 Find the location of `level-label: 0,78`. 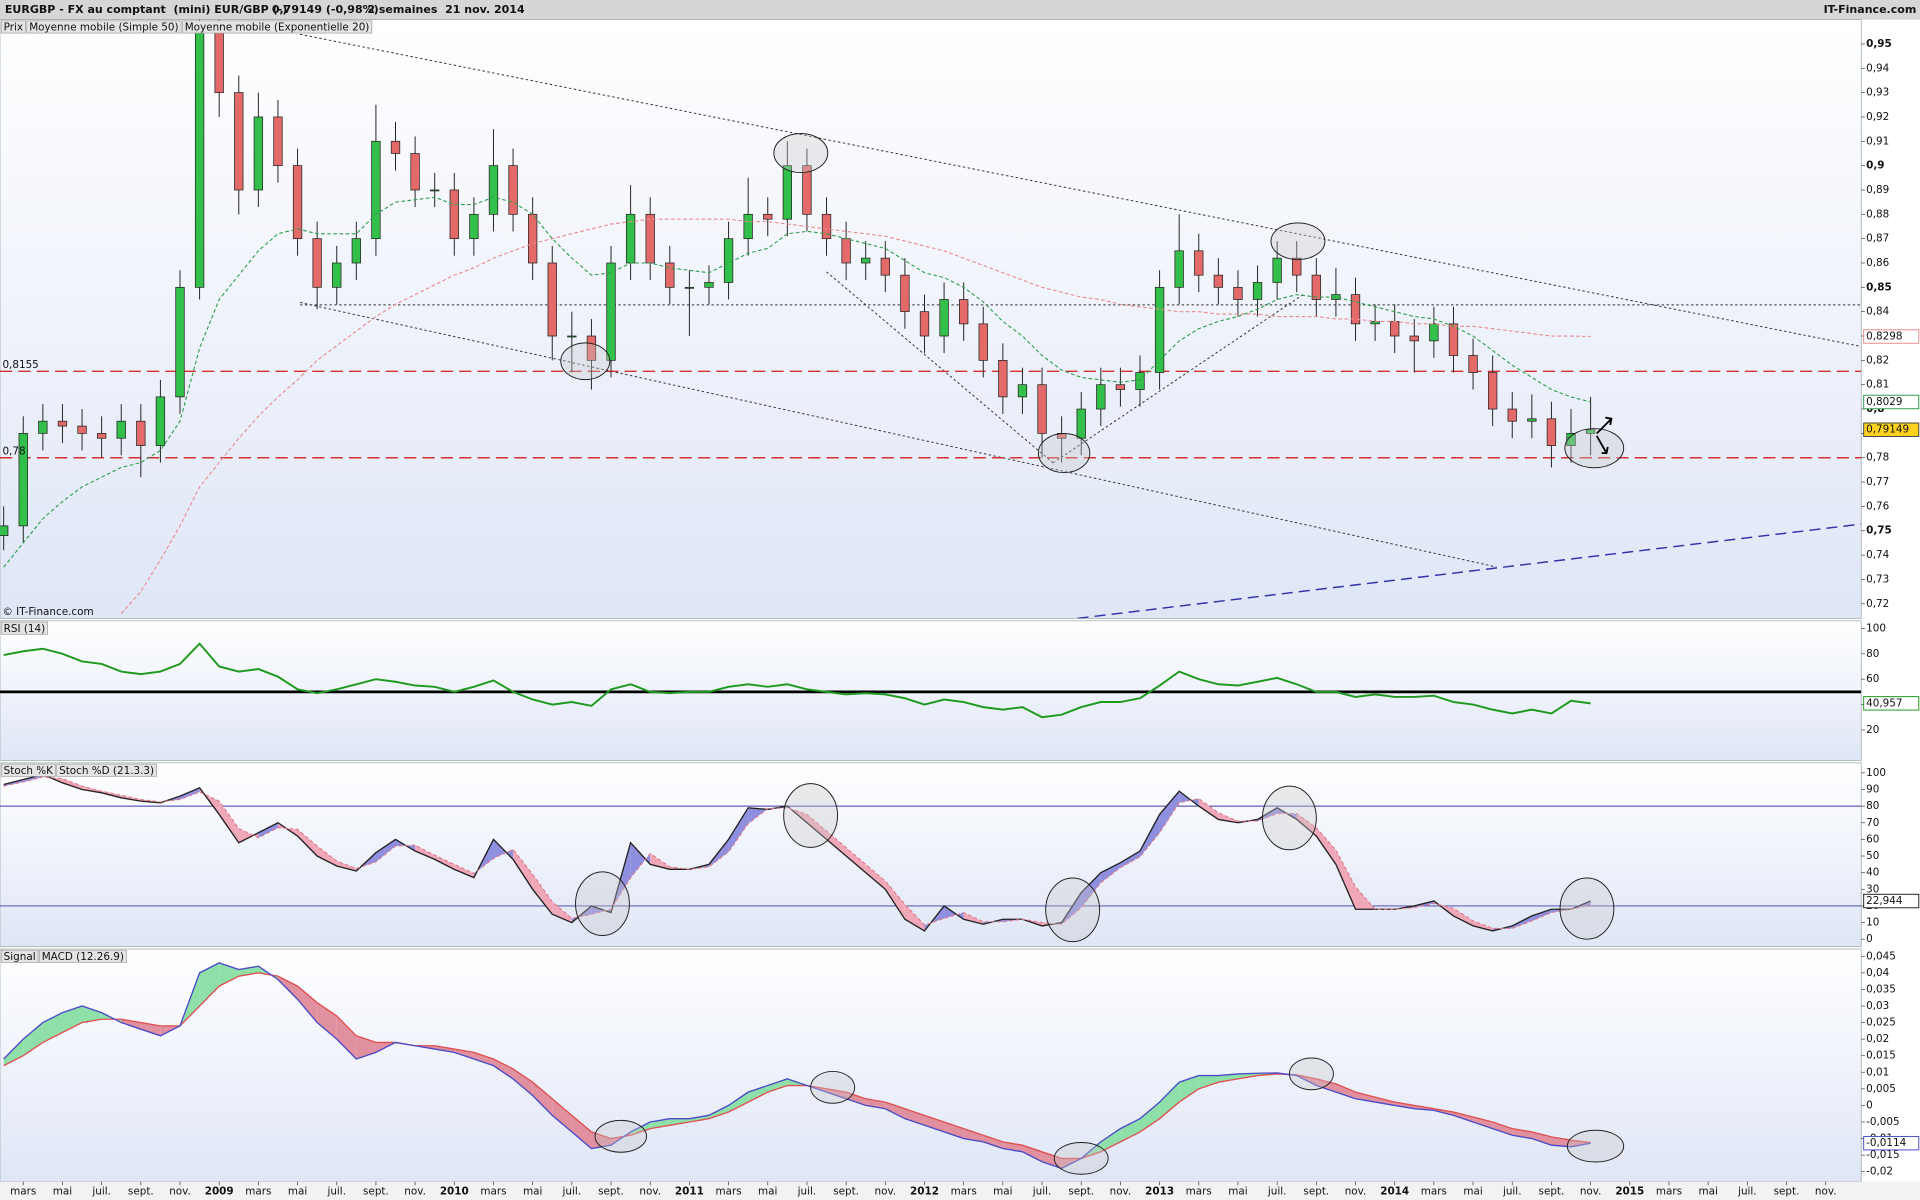

level-label: 0,78 is located at coordinates (13, 452).